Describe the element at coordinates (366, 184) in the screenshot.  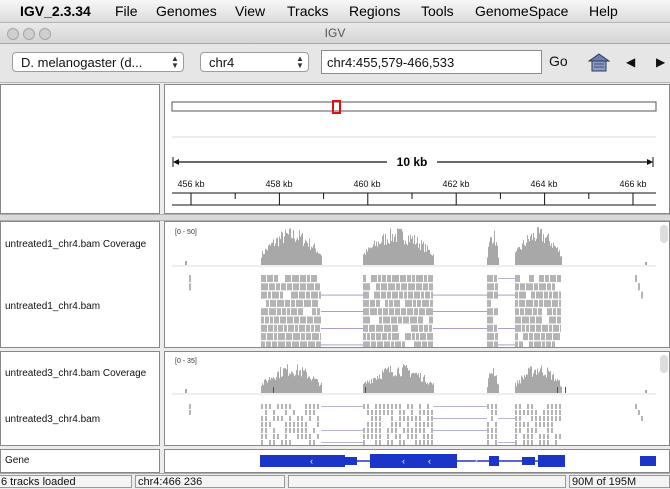
I see `ruler-tick-label: 460 kb` at that location.